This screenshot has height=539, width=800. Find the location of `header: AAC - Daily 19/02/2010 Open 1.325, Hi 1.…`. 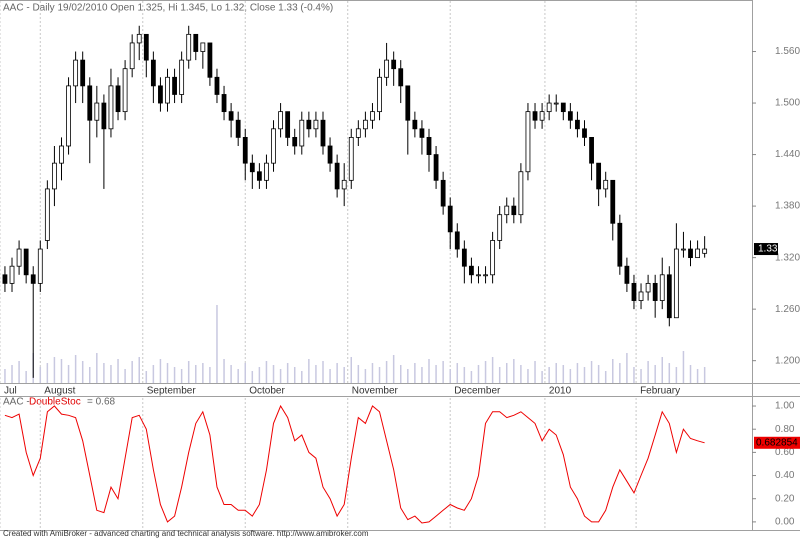

header: AAC - Daily 19/02/2010 Open 1.325, Hi 1.… is located at coordinates (168, 8).